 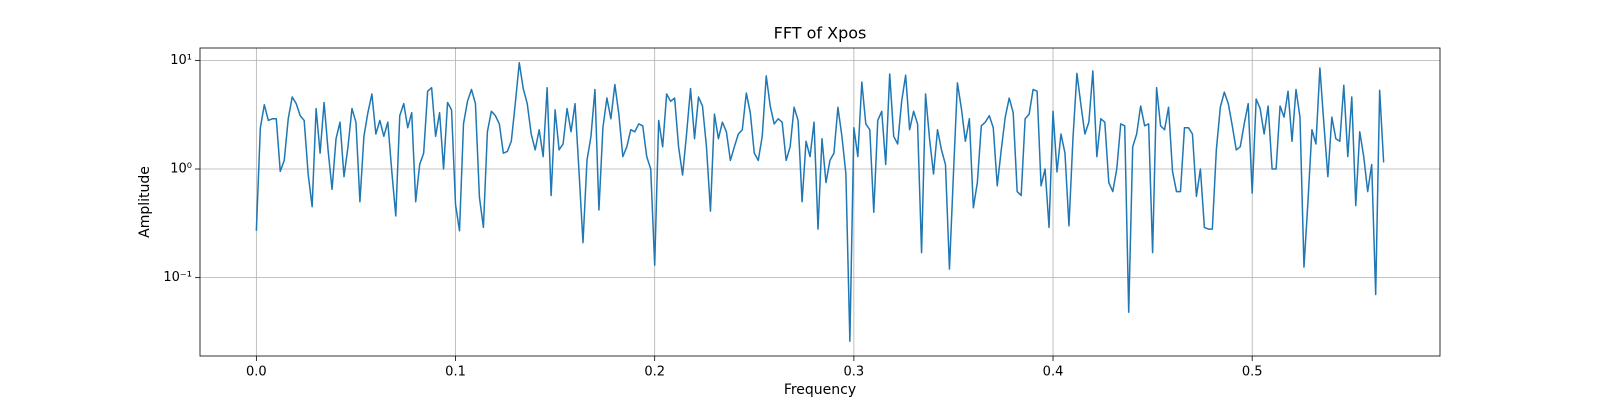 What do you see at coordinates (177, 277) in the screenshot?
I see `y-tick-label: 10⁻¹` at bounding box center [177, 277].